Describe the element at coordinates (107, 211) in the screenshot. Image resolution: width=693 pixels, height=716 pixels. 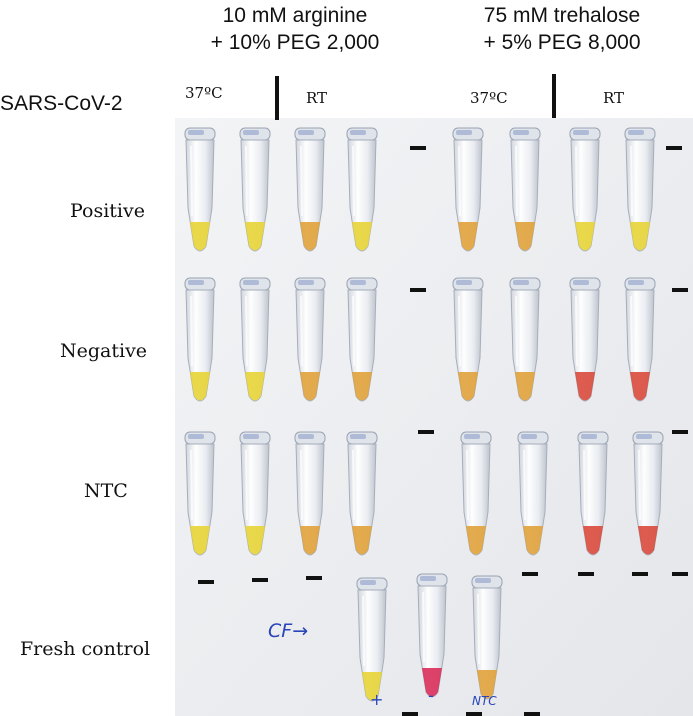
I see `row-label-positive: Positive` at that location.